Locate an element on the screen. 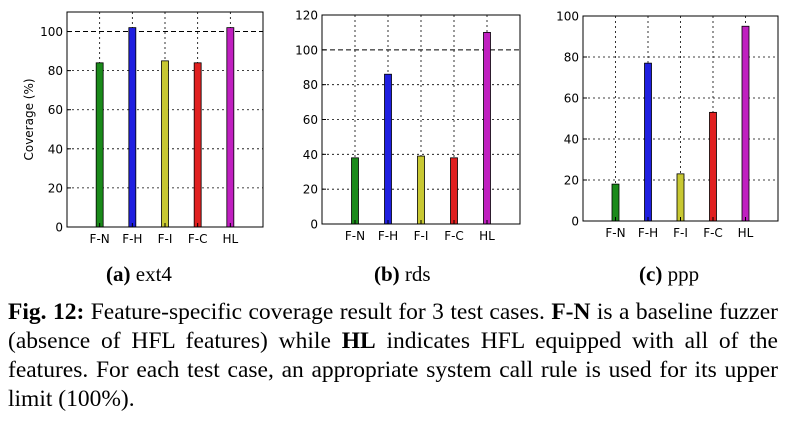 The height and width of the screenshot is (428, 785). y-axis-label: Coverage (%) is located at coordinates (29, 119).